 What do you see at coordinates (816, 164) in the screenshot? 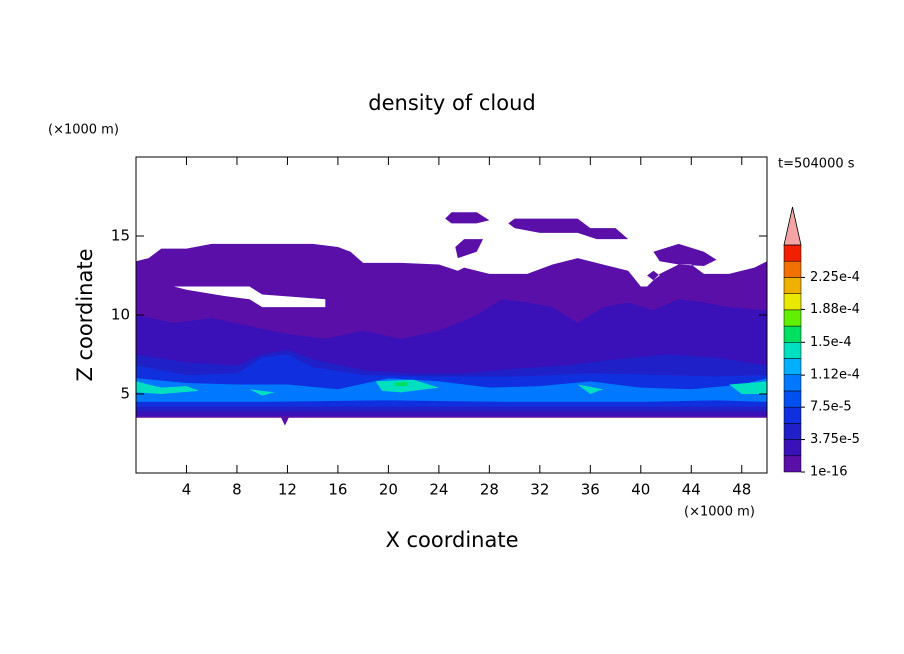
I see `time-label: t=504000 s` at bounding box center [816, 164].